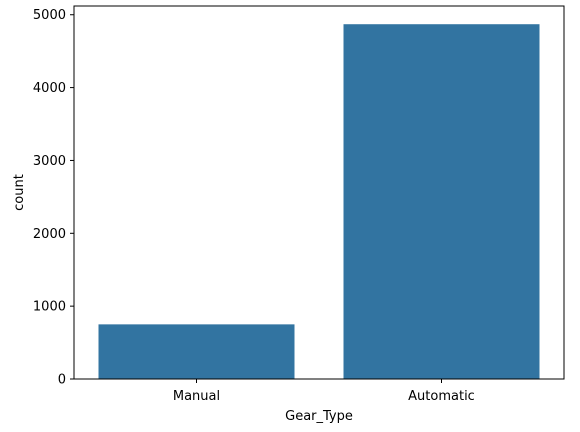 This screenshot has height=432, width=580. What do you see at coordinates (62, 380) in the screenshot?
I see `y-tick-label: 0` at bounding box center [62, 380].